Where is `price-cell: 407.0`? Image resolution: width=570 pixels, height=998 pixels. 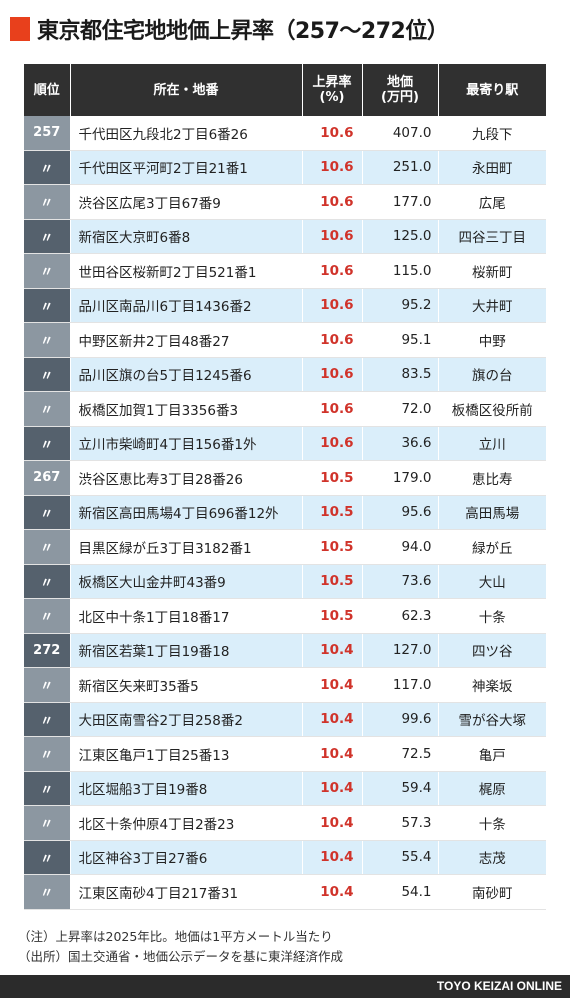 price-cell: 407.0 is located at coordinates (400, 133).